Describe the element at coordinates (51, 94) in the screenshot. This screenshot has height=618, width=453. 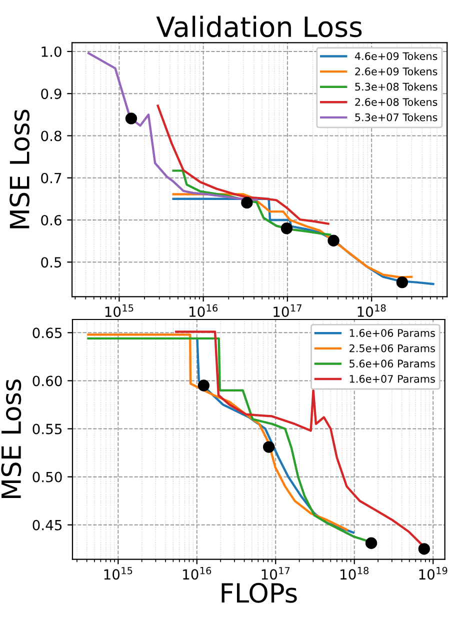
I see `y-tick-label: 0.9` at that location.